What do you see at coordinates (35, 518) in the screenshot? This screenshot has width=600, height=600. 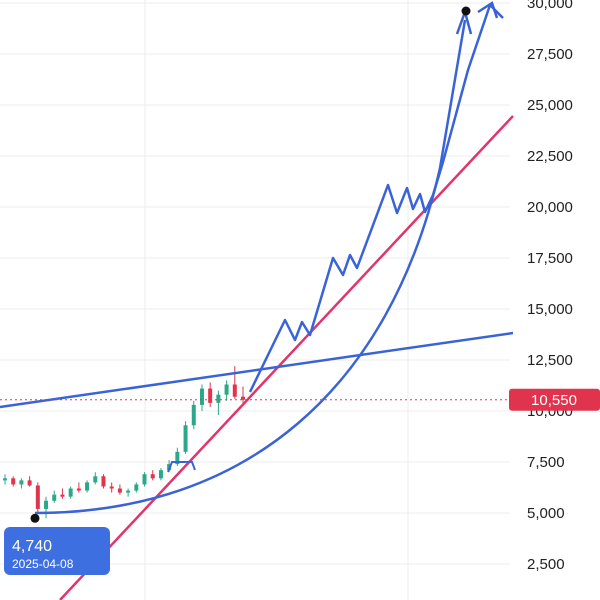 I see `low-point-marker` at bounding box center [35, 518].